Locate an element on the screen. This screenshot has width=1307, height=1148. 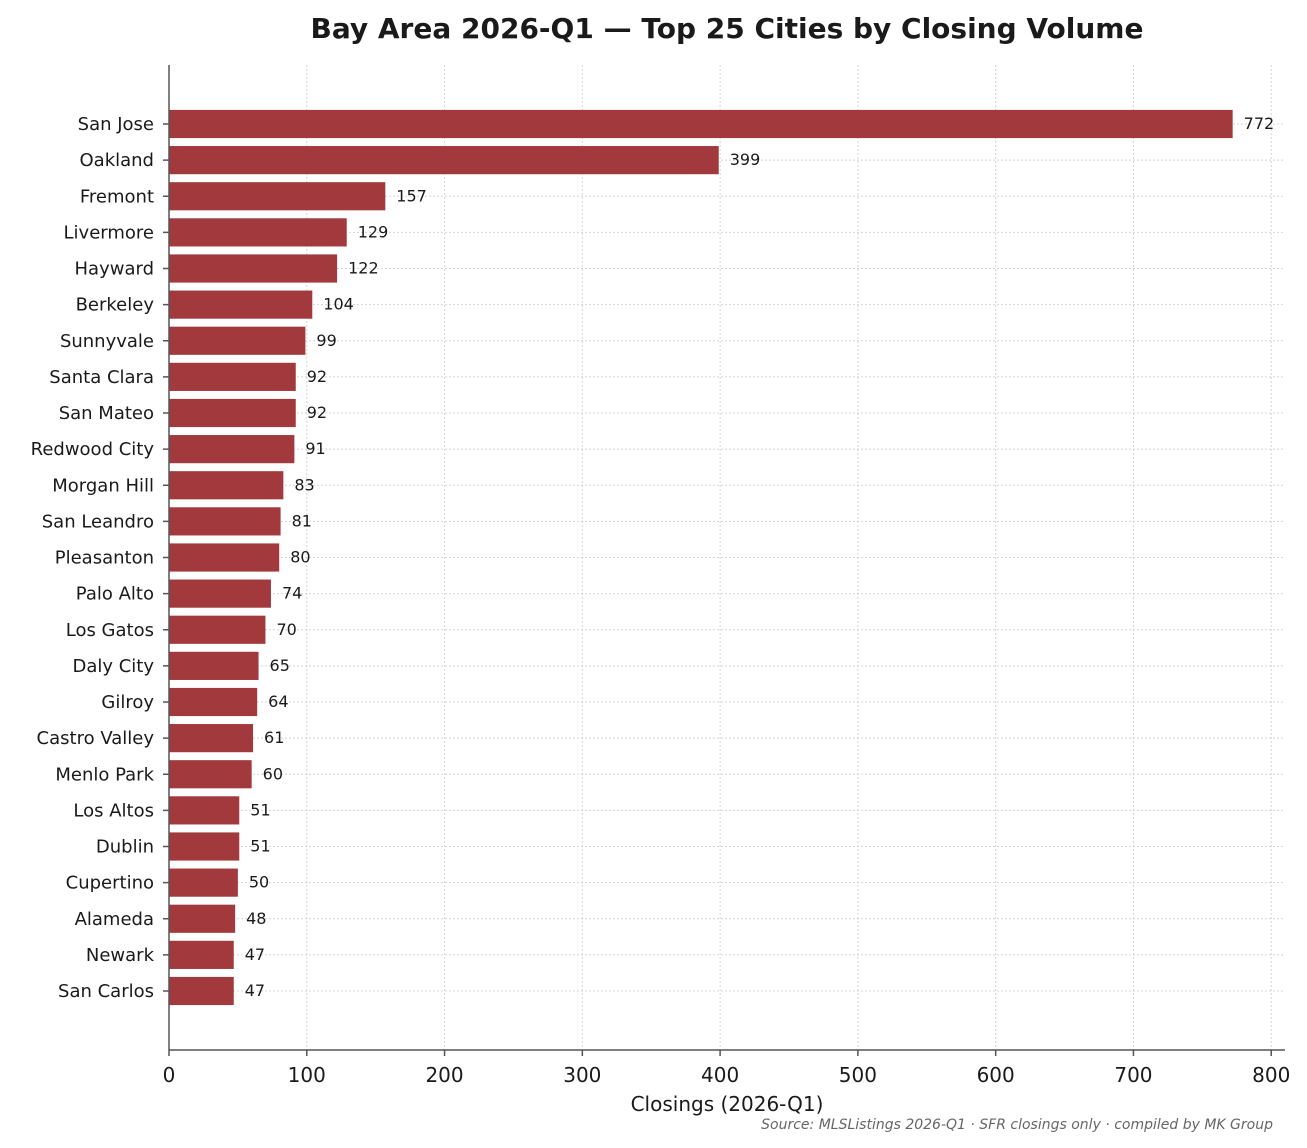
x-tick-label: 600 is located at coordinates (996, 1075).